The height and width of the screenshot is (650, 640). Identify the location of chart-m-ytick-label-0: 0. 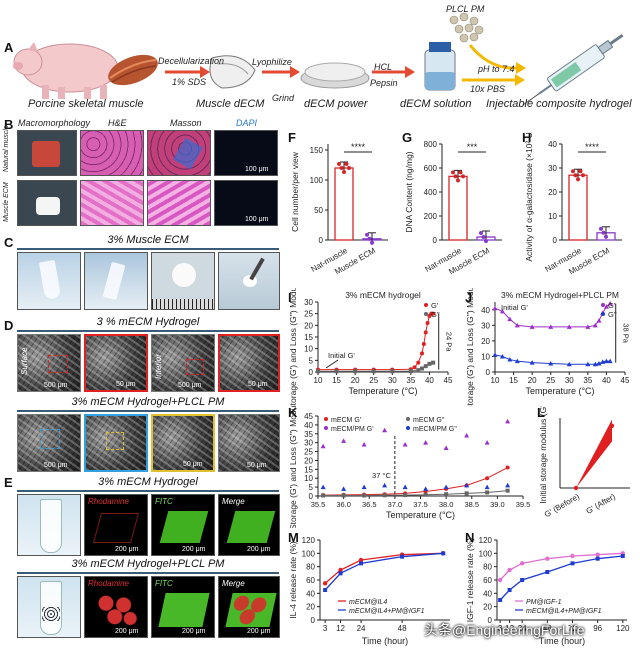
(313, 620).